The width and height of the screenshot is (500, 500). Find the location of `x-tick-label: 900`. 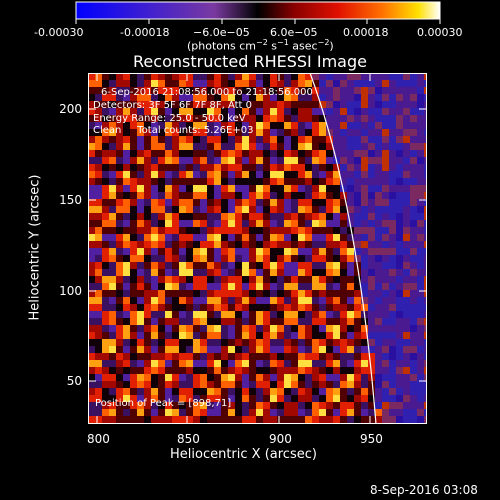

x-tick-label: 900 is located at coordinates (280, 439).